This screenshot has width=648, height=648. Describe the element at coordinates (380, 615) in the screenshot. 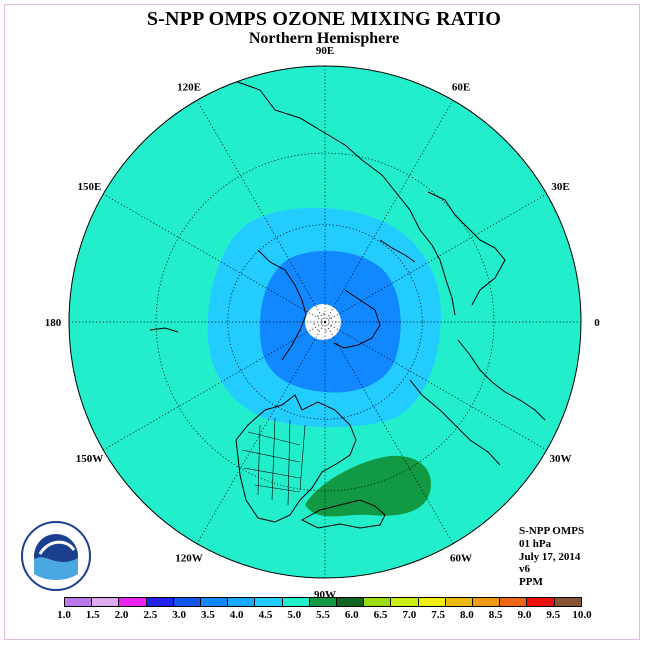

I see `colorbar-tick-label: 6.5` at that location.